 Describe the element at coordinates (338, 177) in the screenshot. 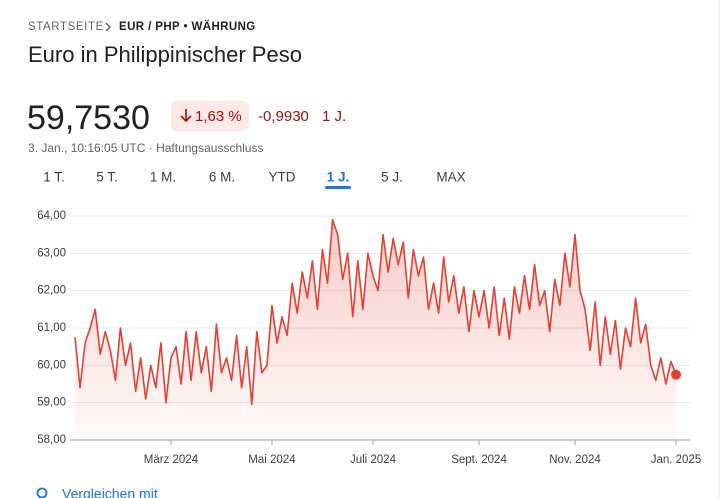

I see `range-tab: 1 J.` at that location.